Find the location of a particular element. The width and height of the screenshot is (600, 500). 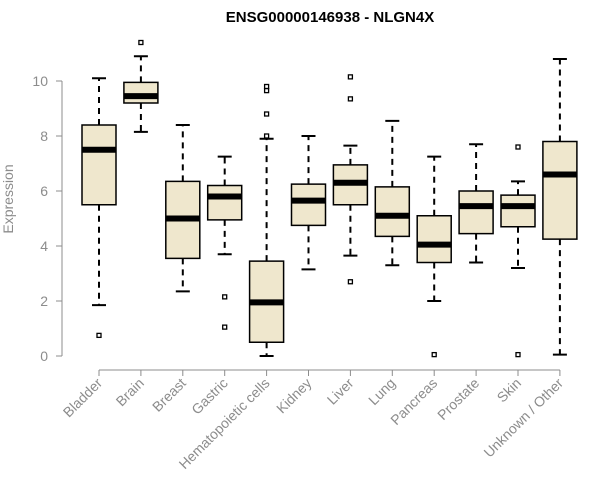

x-tick-label: Lung is located at coordinates (381, 391).